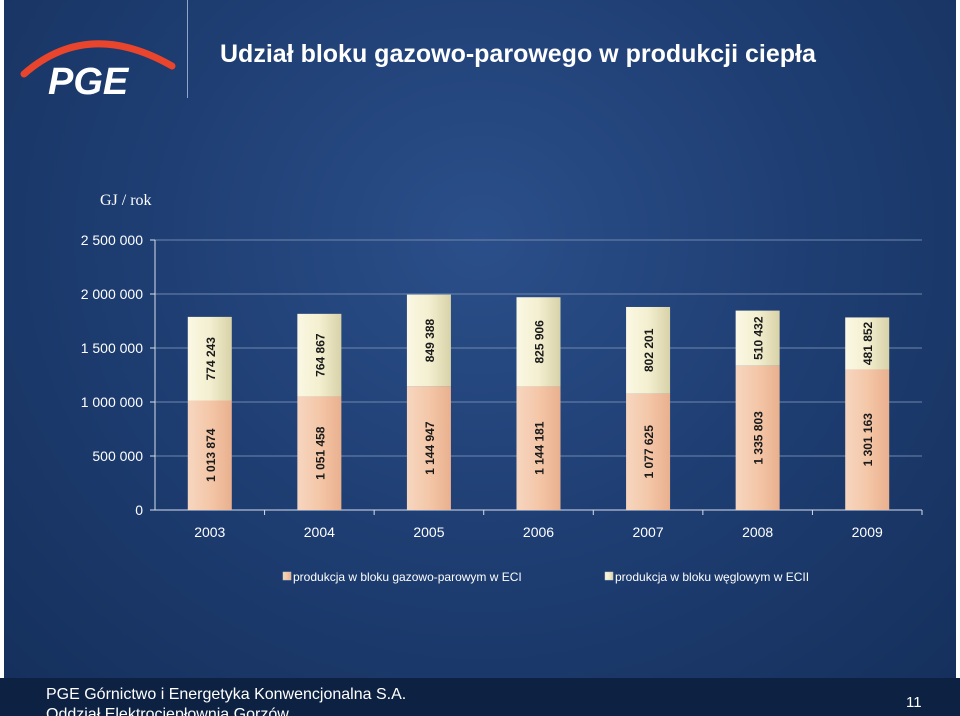 The width and height of the screenshot is (960, 716). I want to click on bar-coal-2008, so click(757, 338).